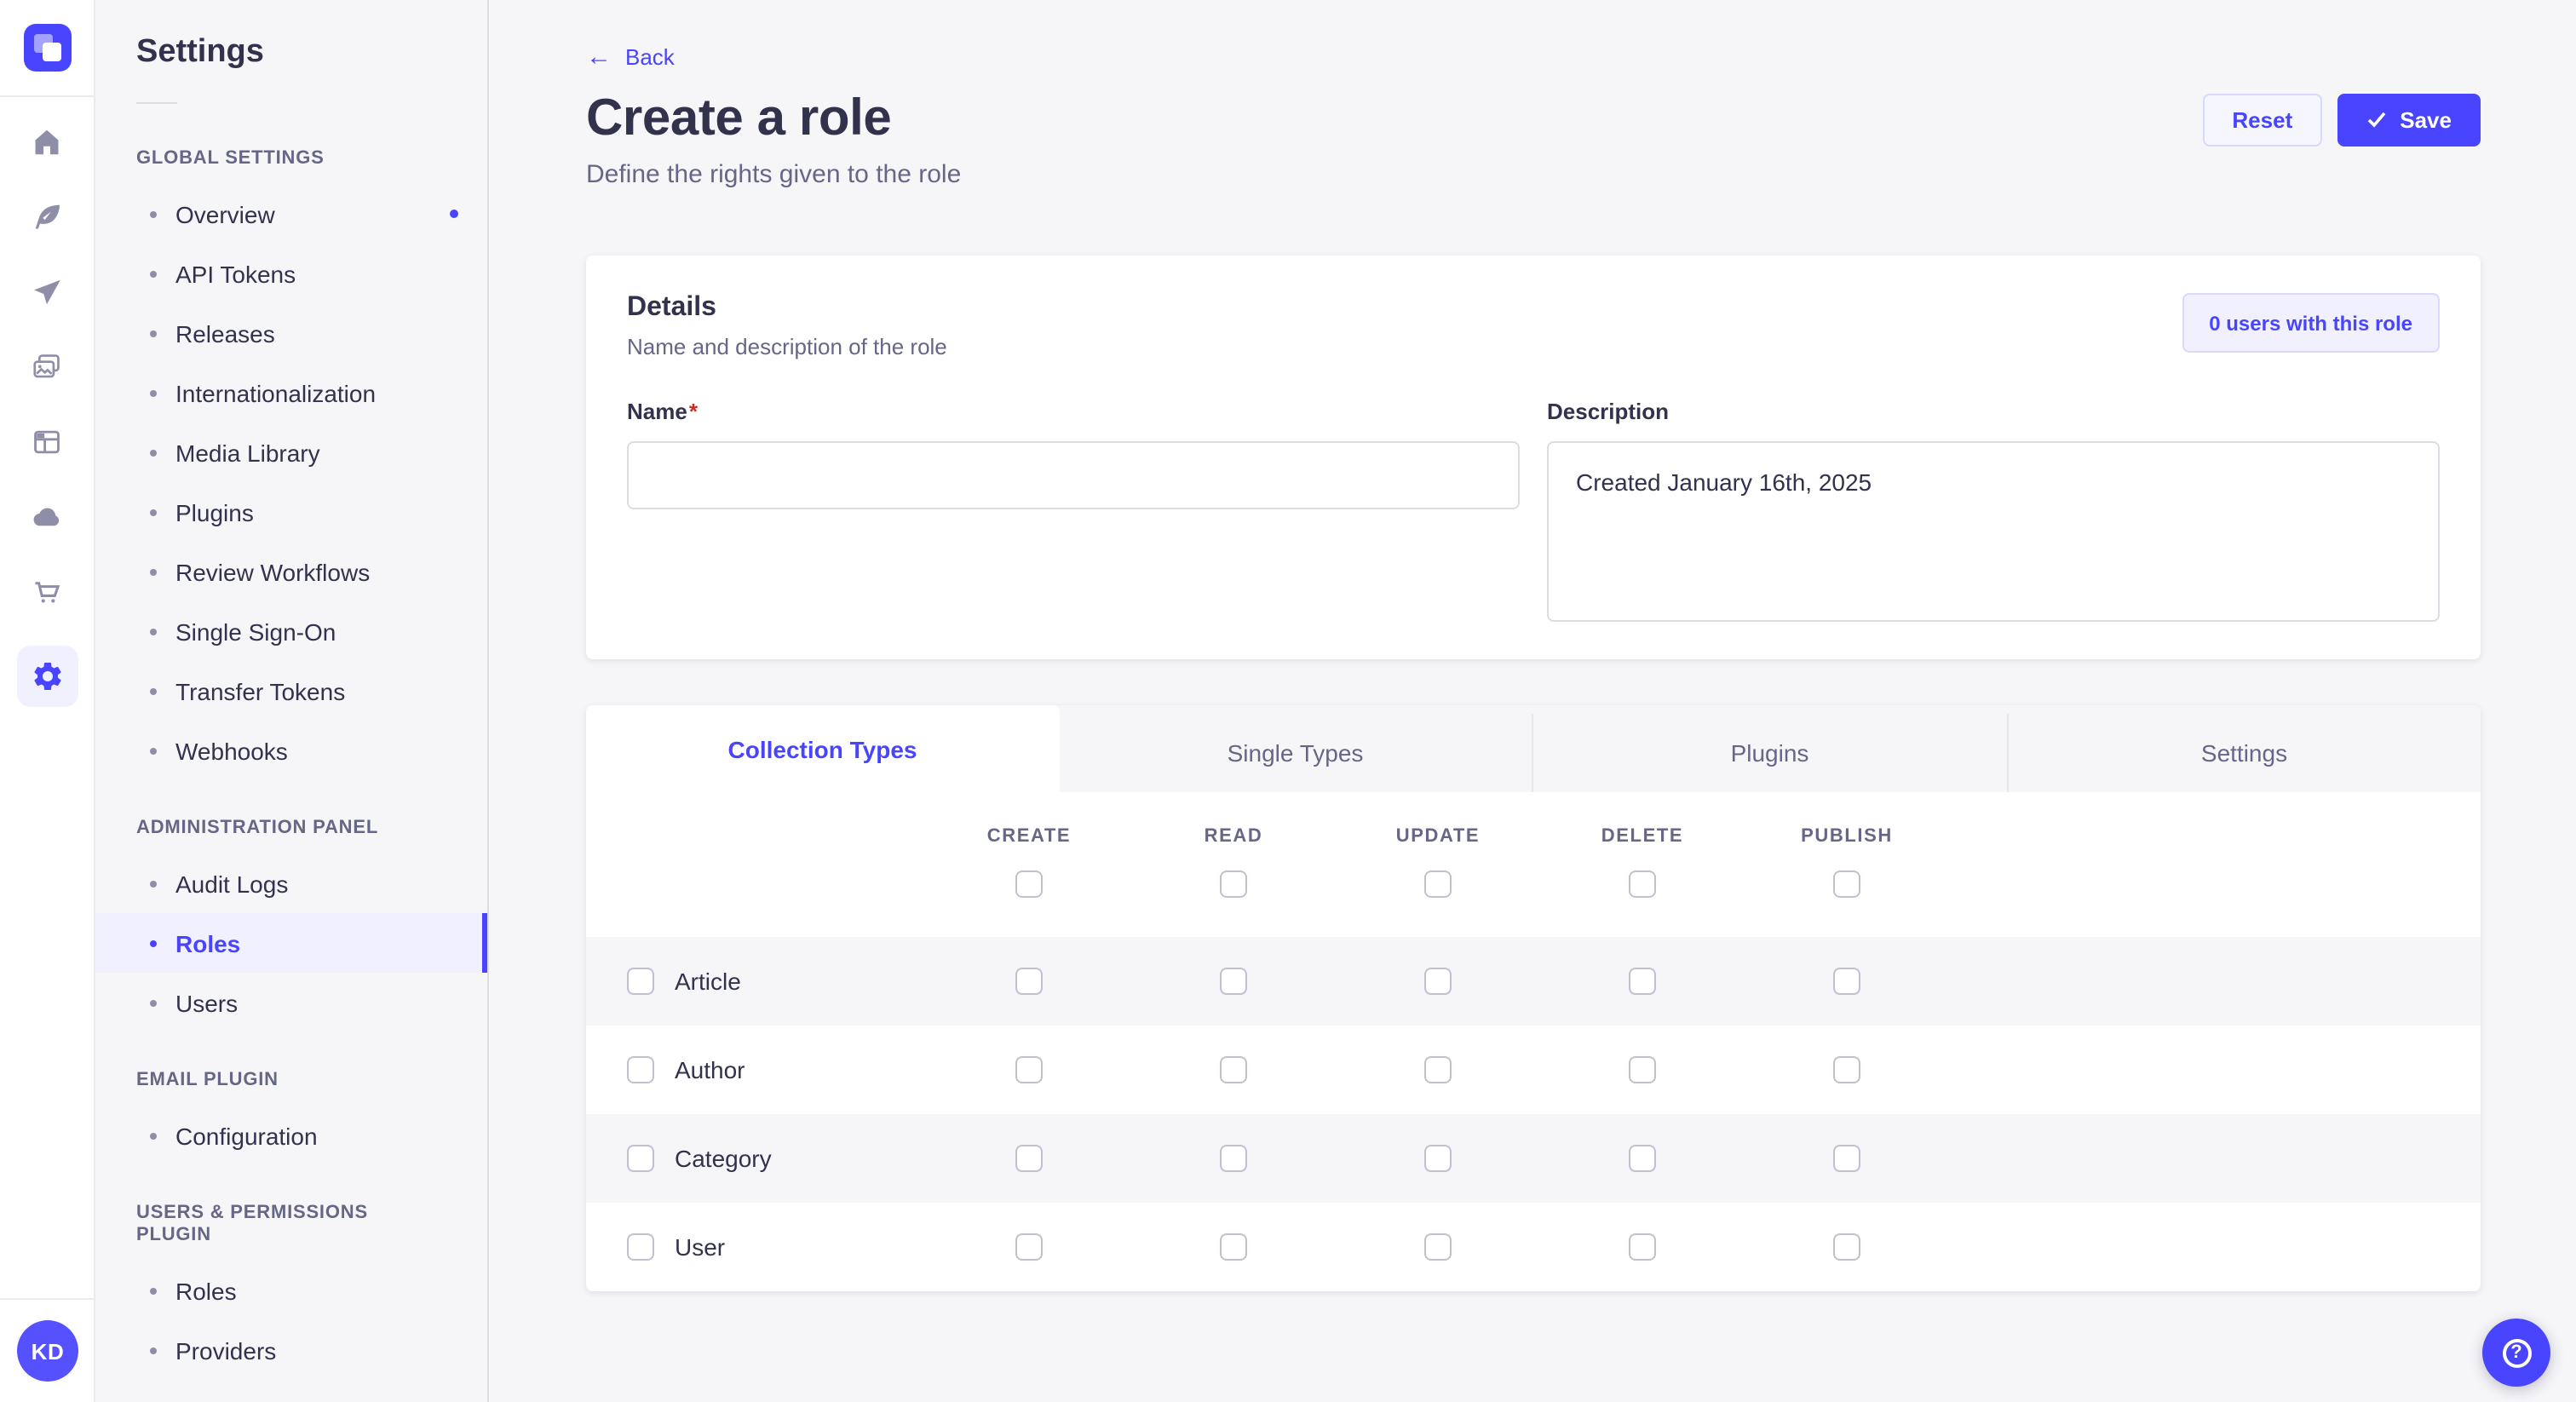  What do you see at coordinates (200, 52) in the screenshot?
I see `subnav-title: Settings` at bounding box center [200, 52].